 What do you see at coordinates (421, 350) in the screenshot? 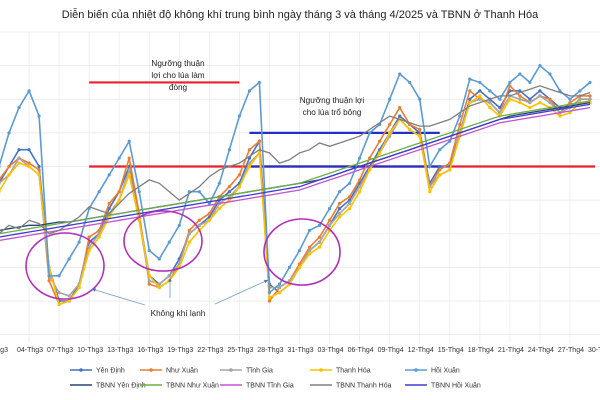
I see `x-tick-label: 12-Thg4` at bounding box center [421, 350].